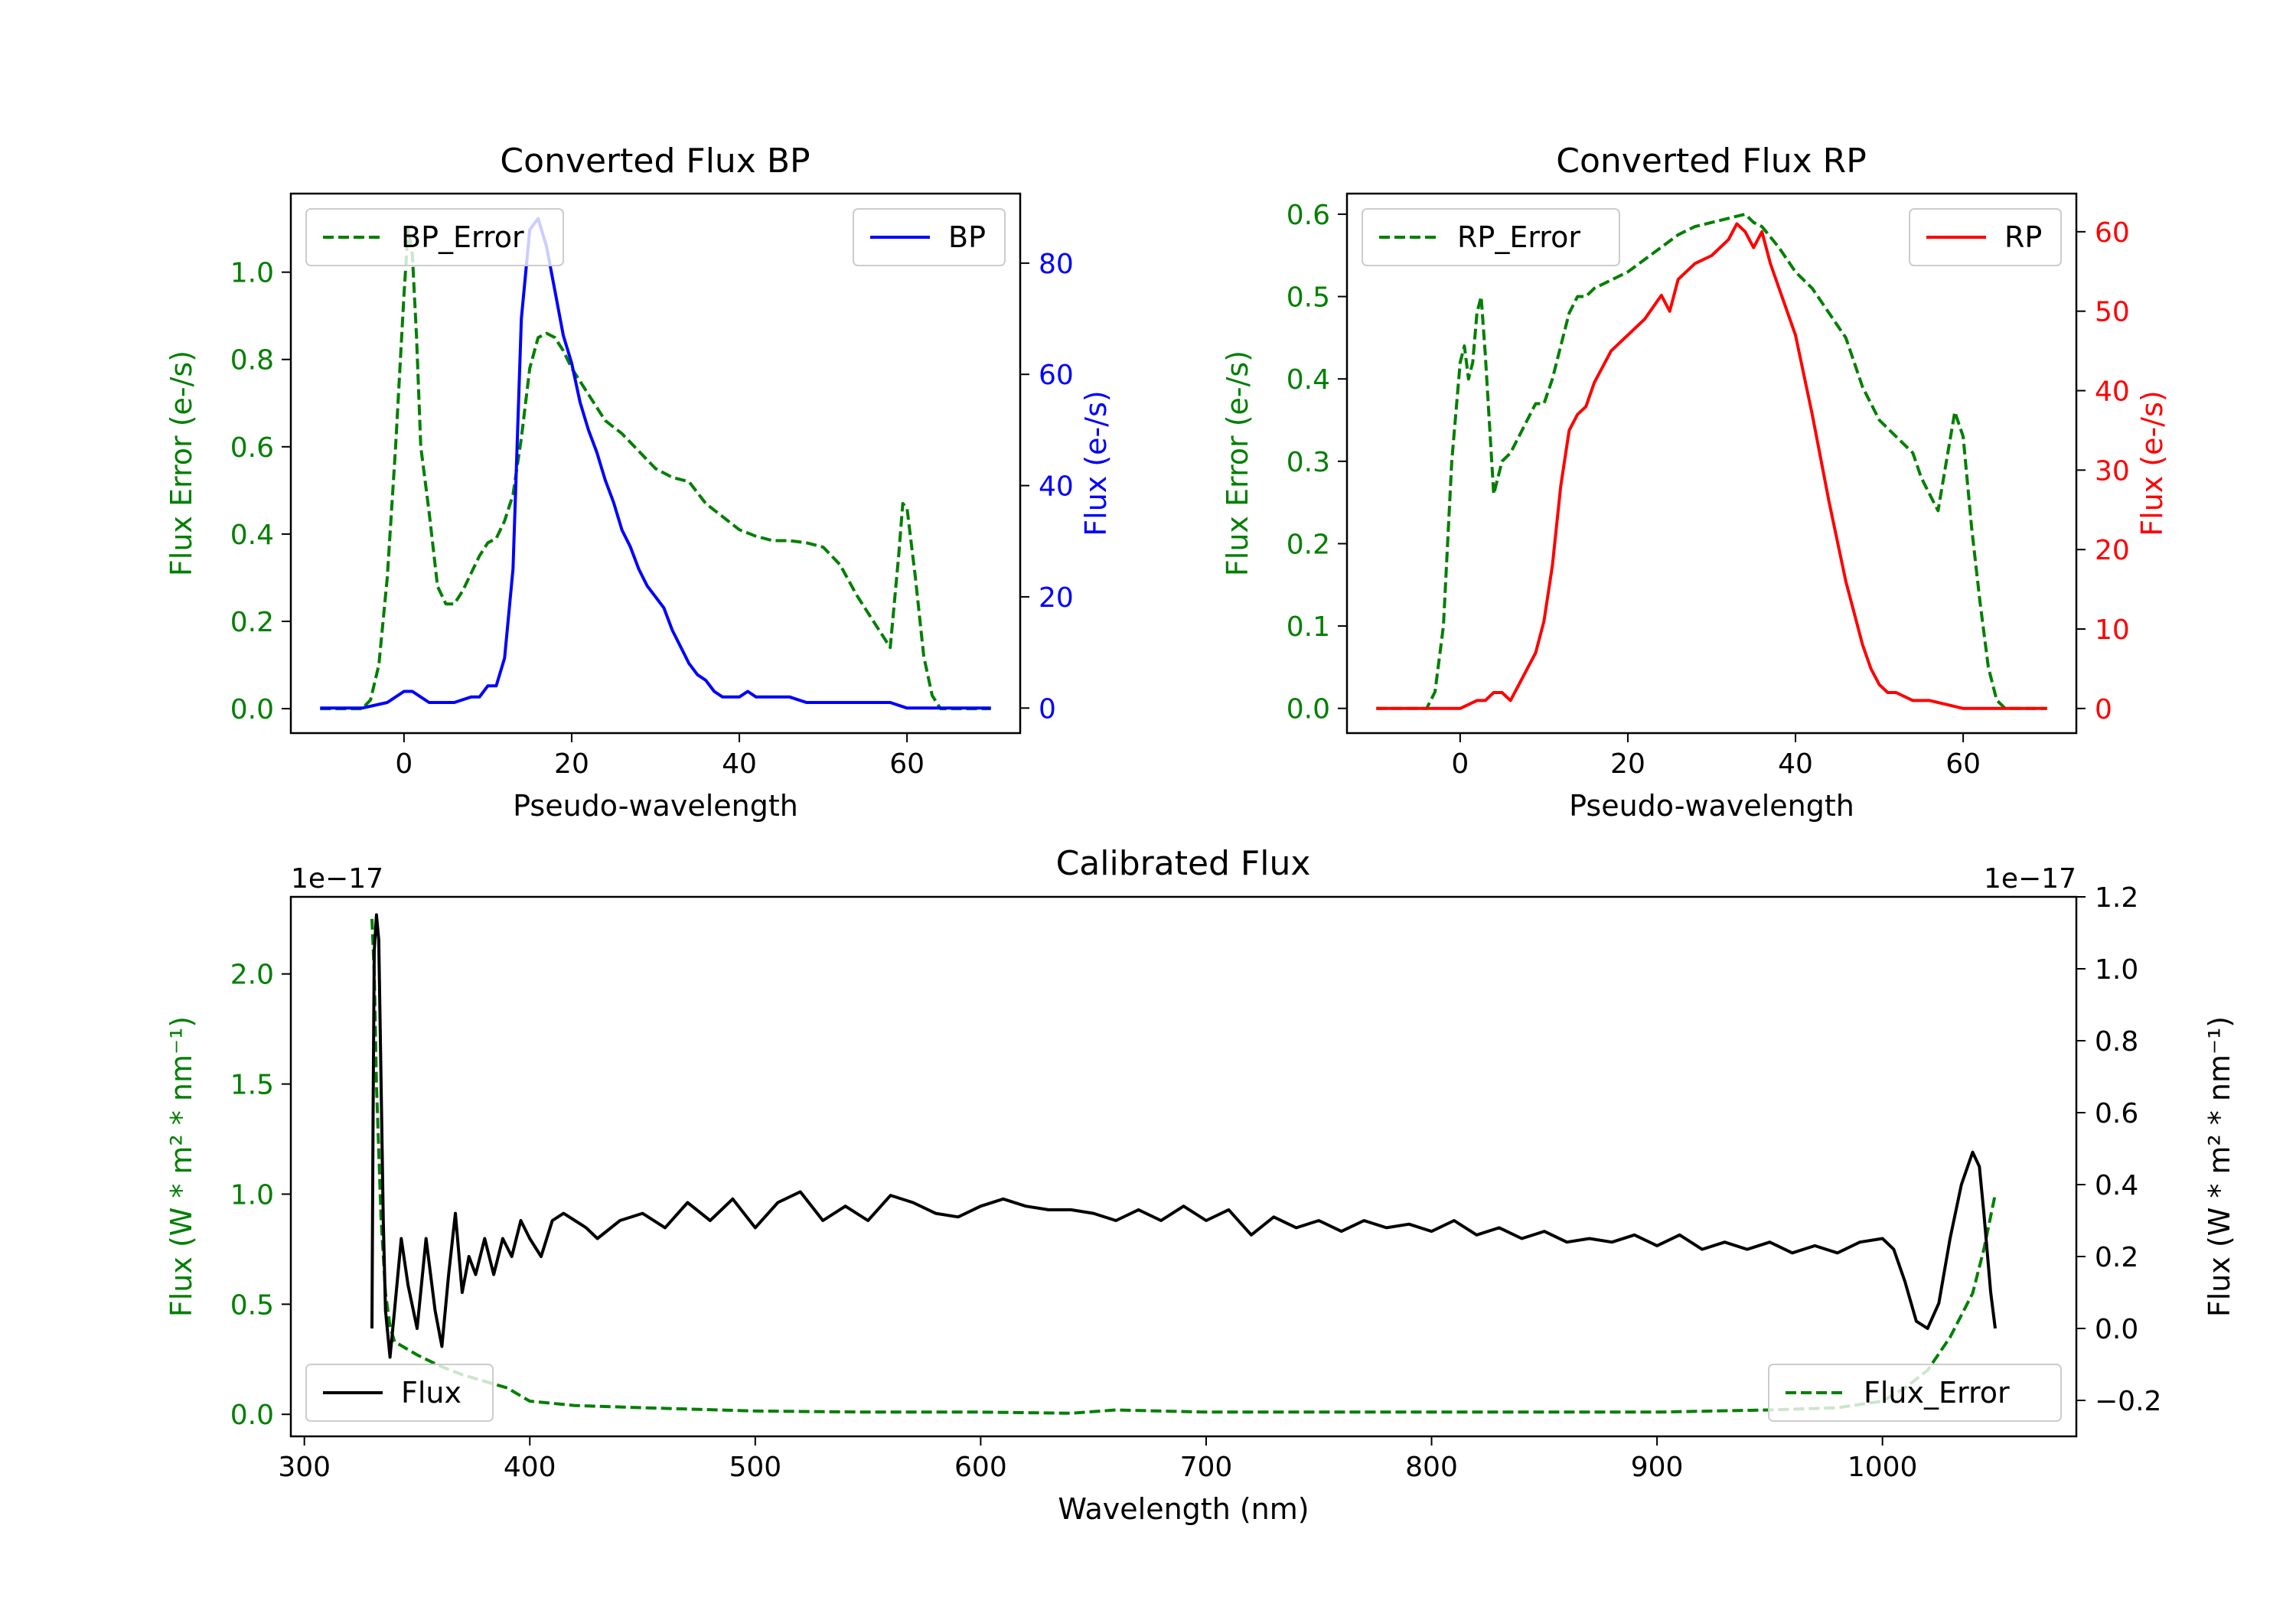 This screenshot has width=2296, height=1607. What do you see at coordinates (252, 1085) in the screenshot?
I see `y-left-tick-label: 1.5` at bounding box center [252, 1085].